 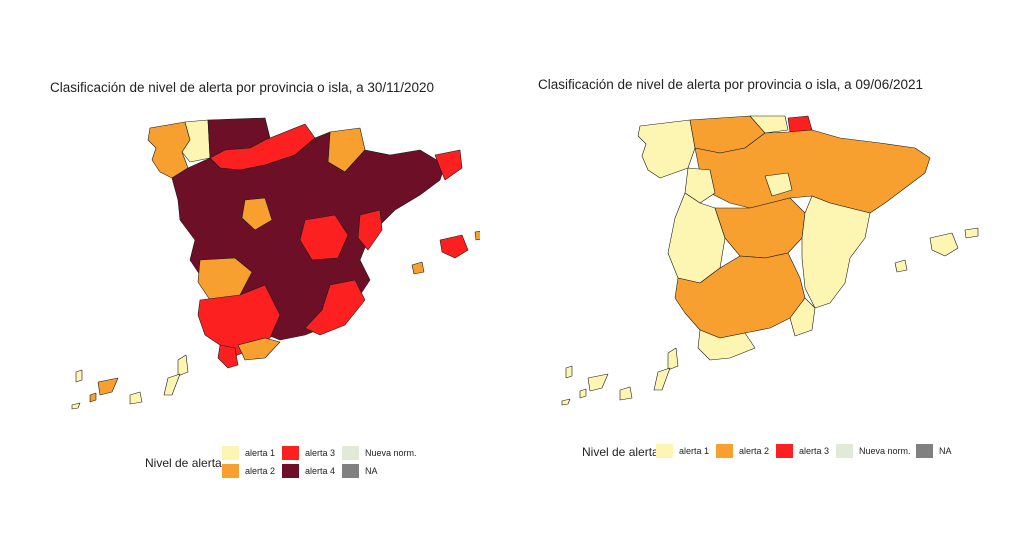 What do you see at coordinates (778, 184) in the screenshot?
I see `region-valladolid` at bounding box center [778, 184].